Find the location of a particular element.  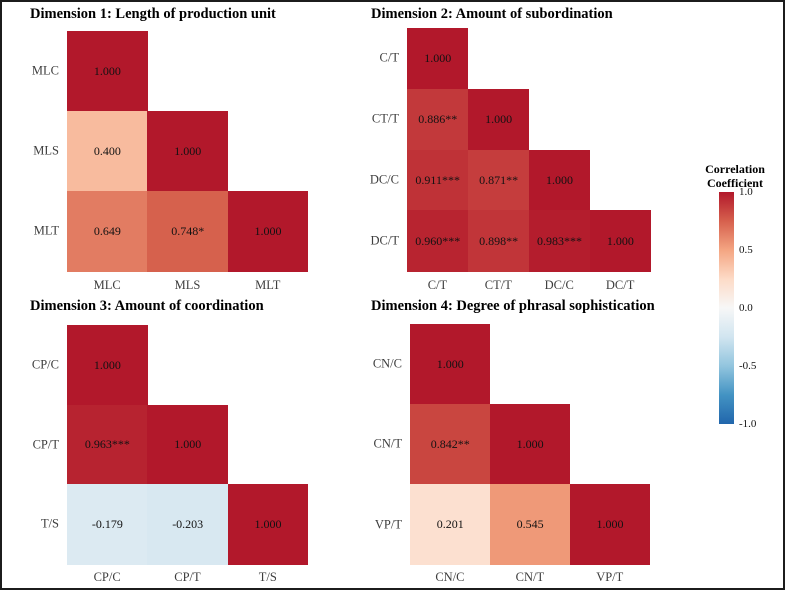

col-label-c-t: C/T is located at coordinates (437, 285).